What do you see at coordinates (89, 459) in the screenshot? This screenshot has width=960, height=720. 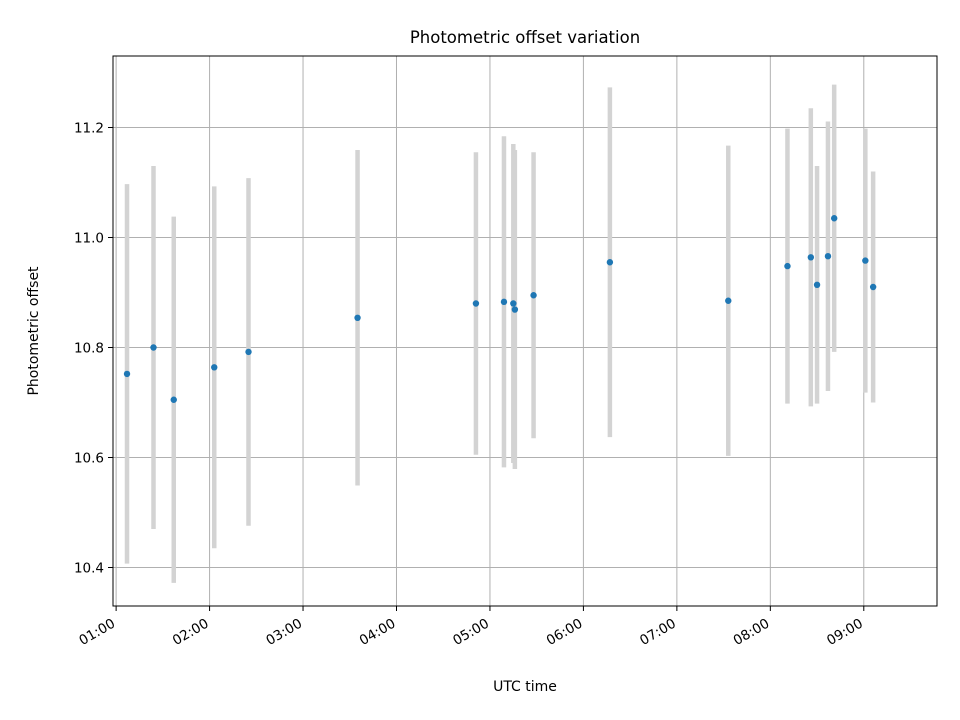 I see `y-tick-label: 10.6` at bounding box center [89, 459].